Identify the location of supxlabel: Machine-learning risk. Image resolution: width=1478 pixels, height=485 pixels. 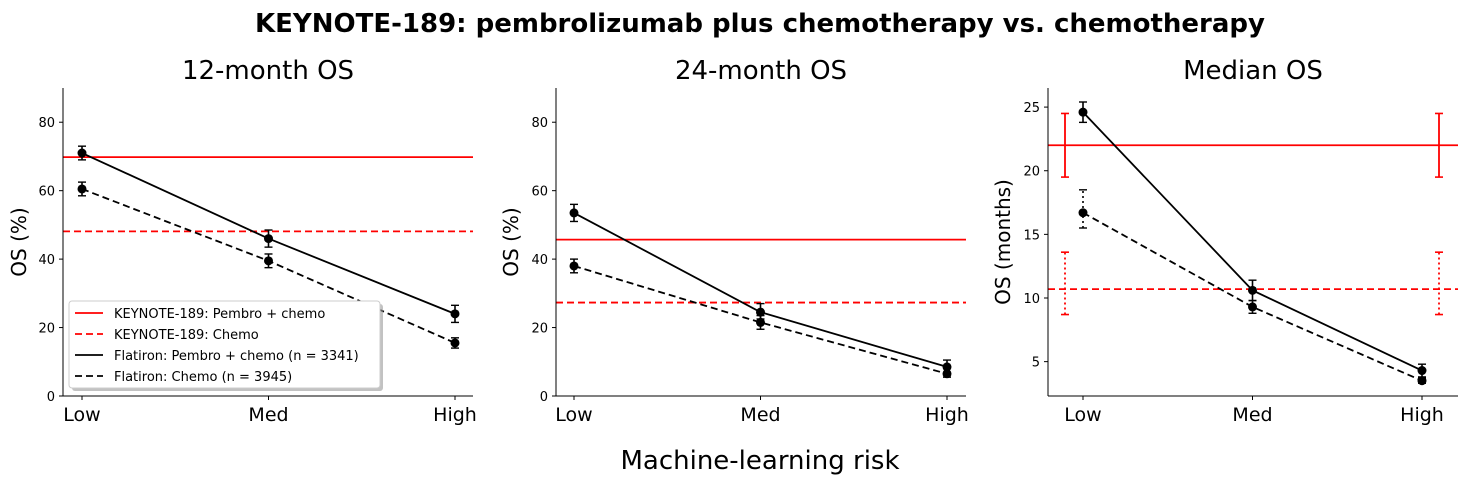
(759, 461).